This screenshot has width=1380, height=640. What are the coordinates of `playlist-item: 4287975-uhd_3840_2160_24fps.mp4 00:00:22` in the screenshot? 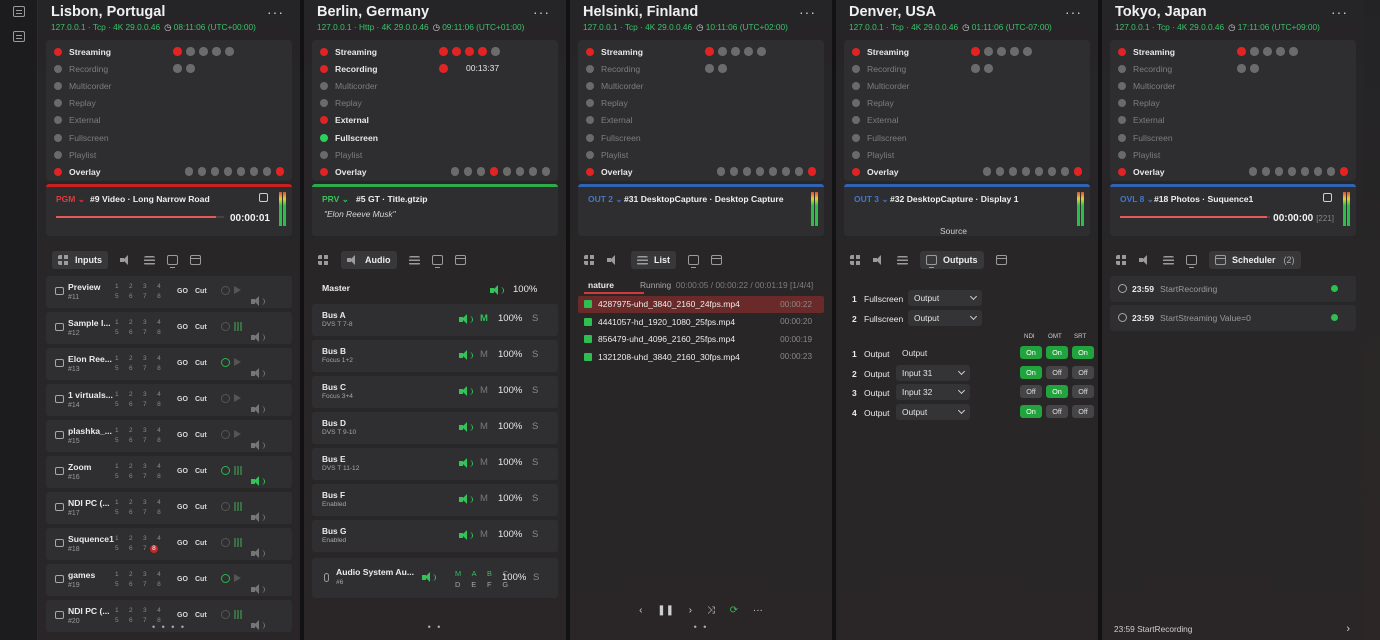 It's located at (701, 304).